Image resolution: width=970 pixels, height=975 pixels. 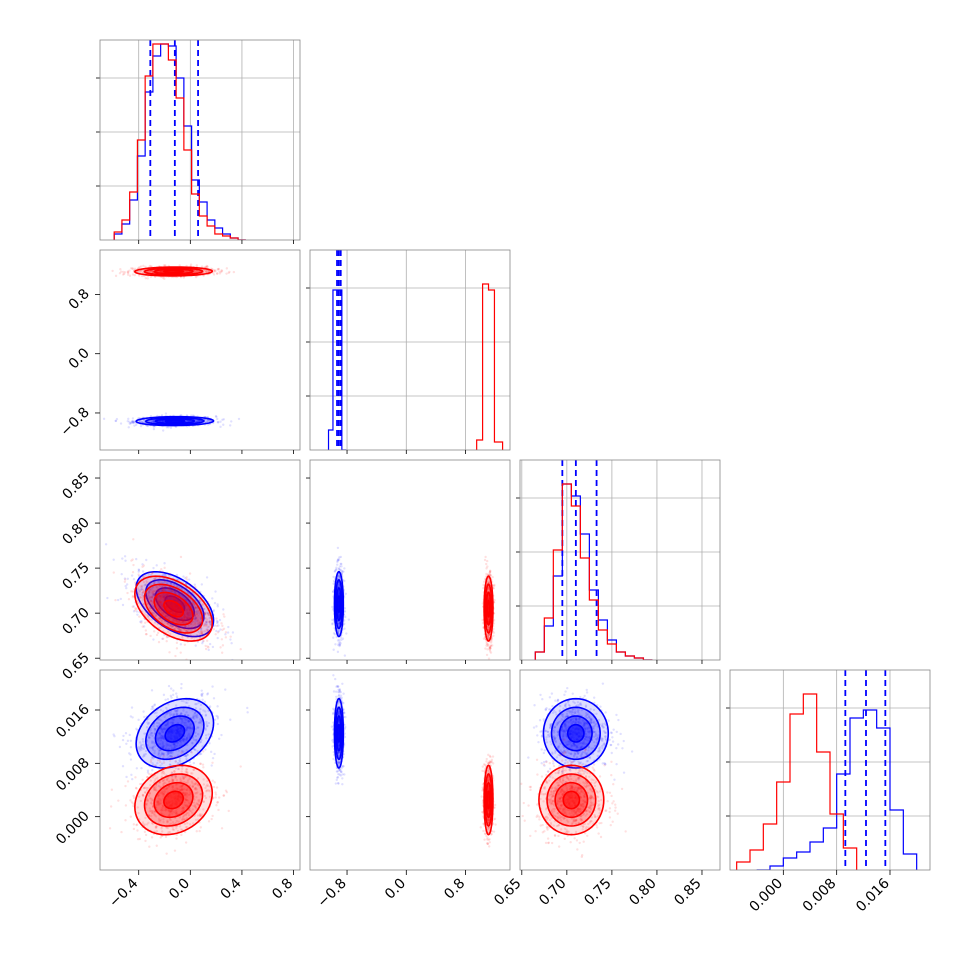 What do you see at coordinates (198, 350) in the screenshot?
I see `scatter-panel-p1-p2` at bounding box center [198, 350].